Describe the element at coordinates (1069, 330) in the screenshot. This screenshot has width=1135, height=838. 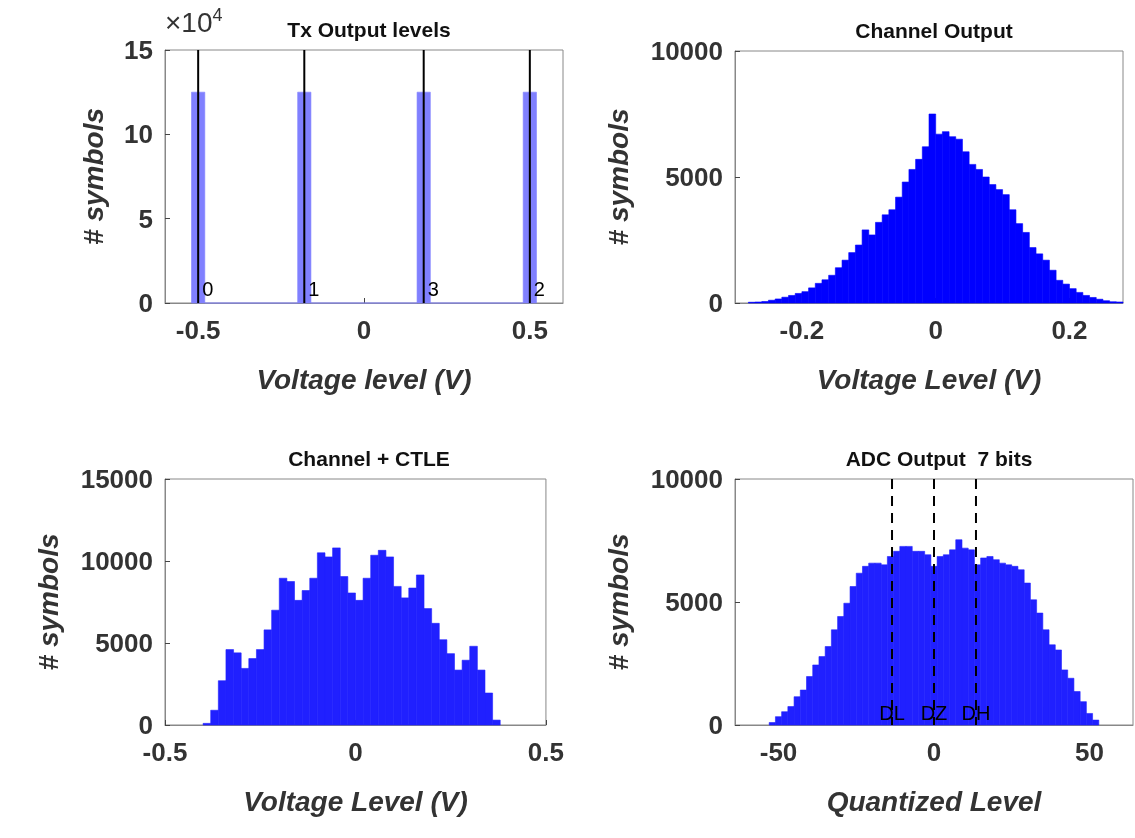
I see `x-tick-label: 0.2` at that location.